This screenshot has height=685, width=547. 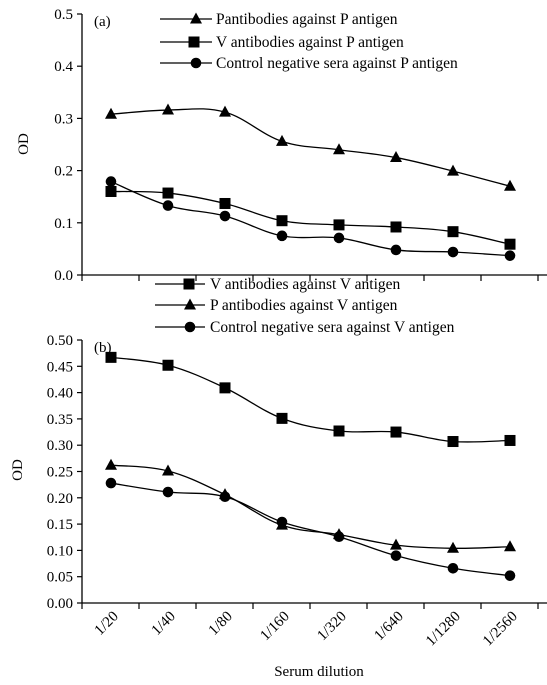 I want to click on series-a-triangle, so click(x=310, y=147).